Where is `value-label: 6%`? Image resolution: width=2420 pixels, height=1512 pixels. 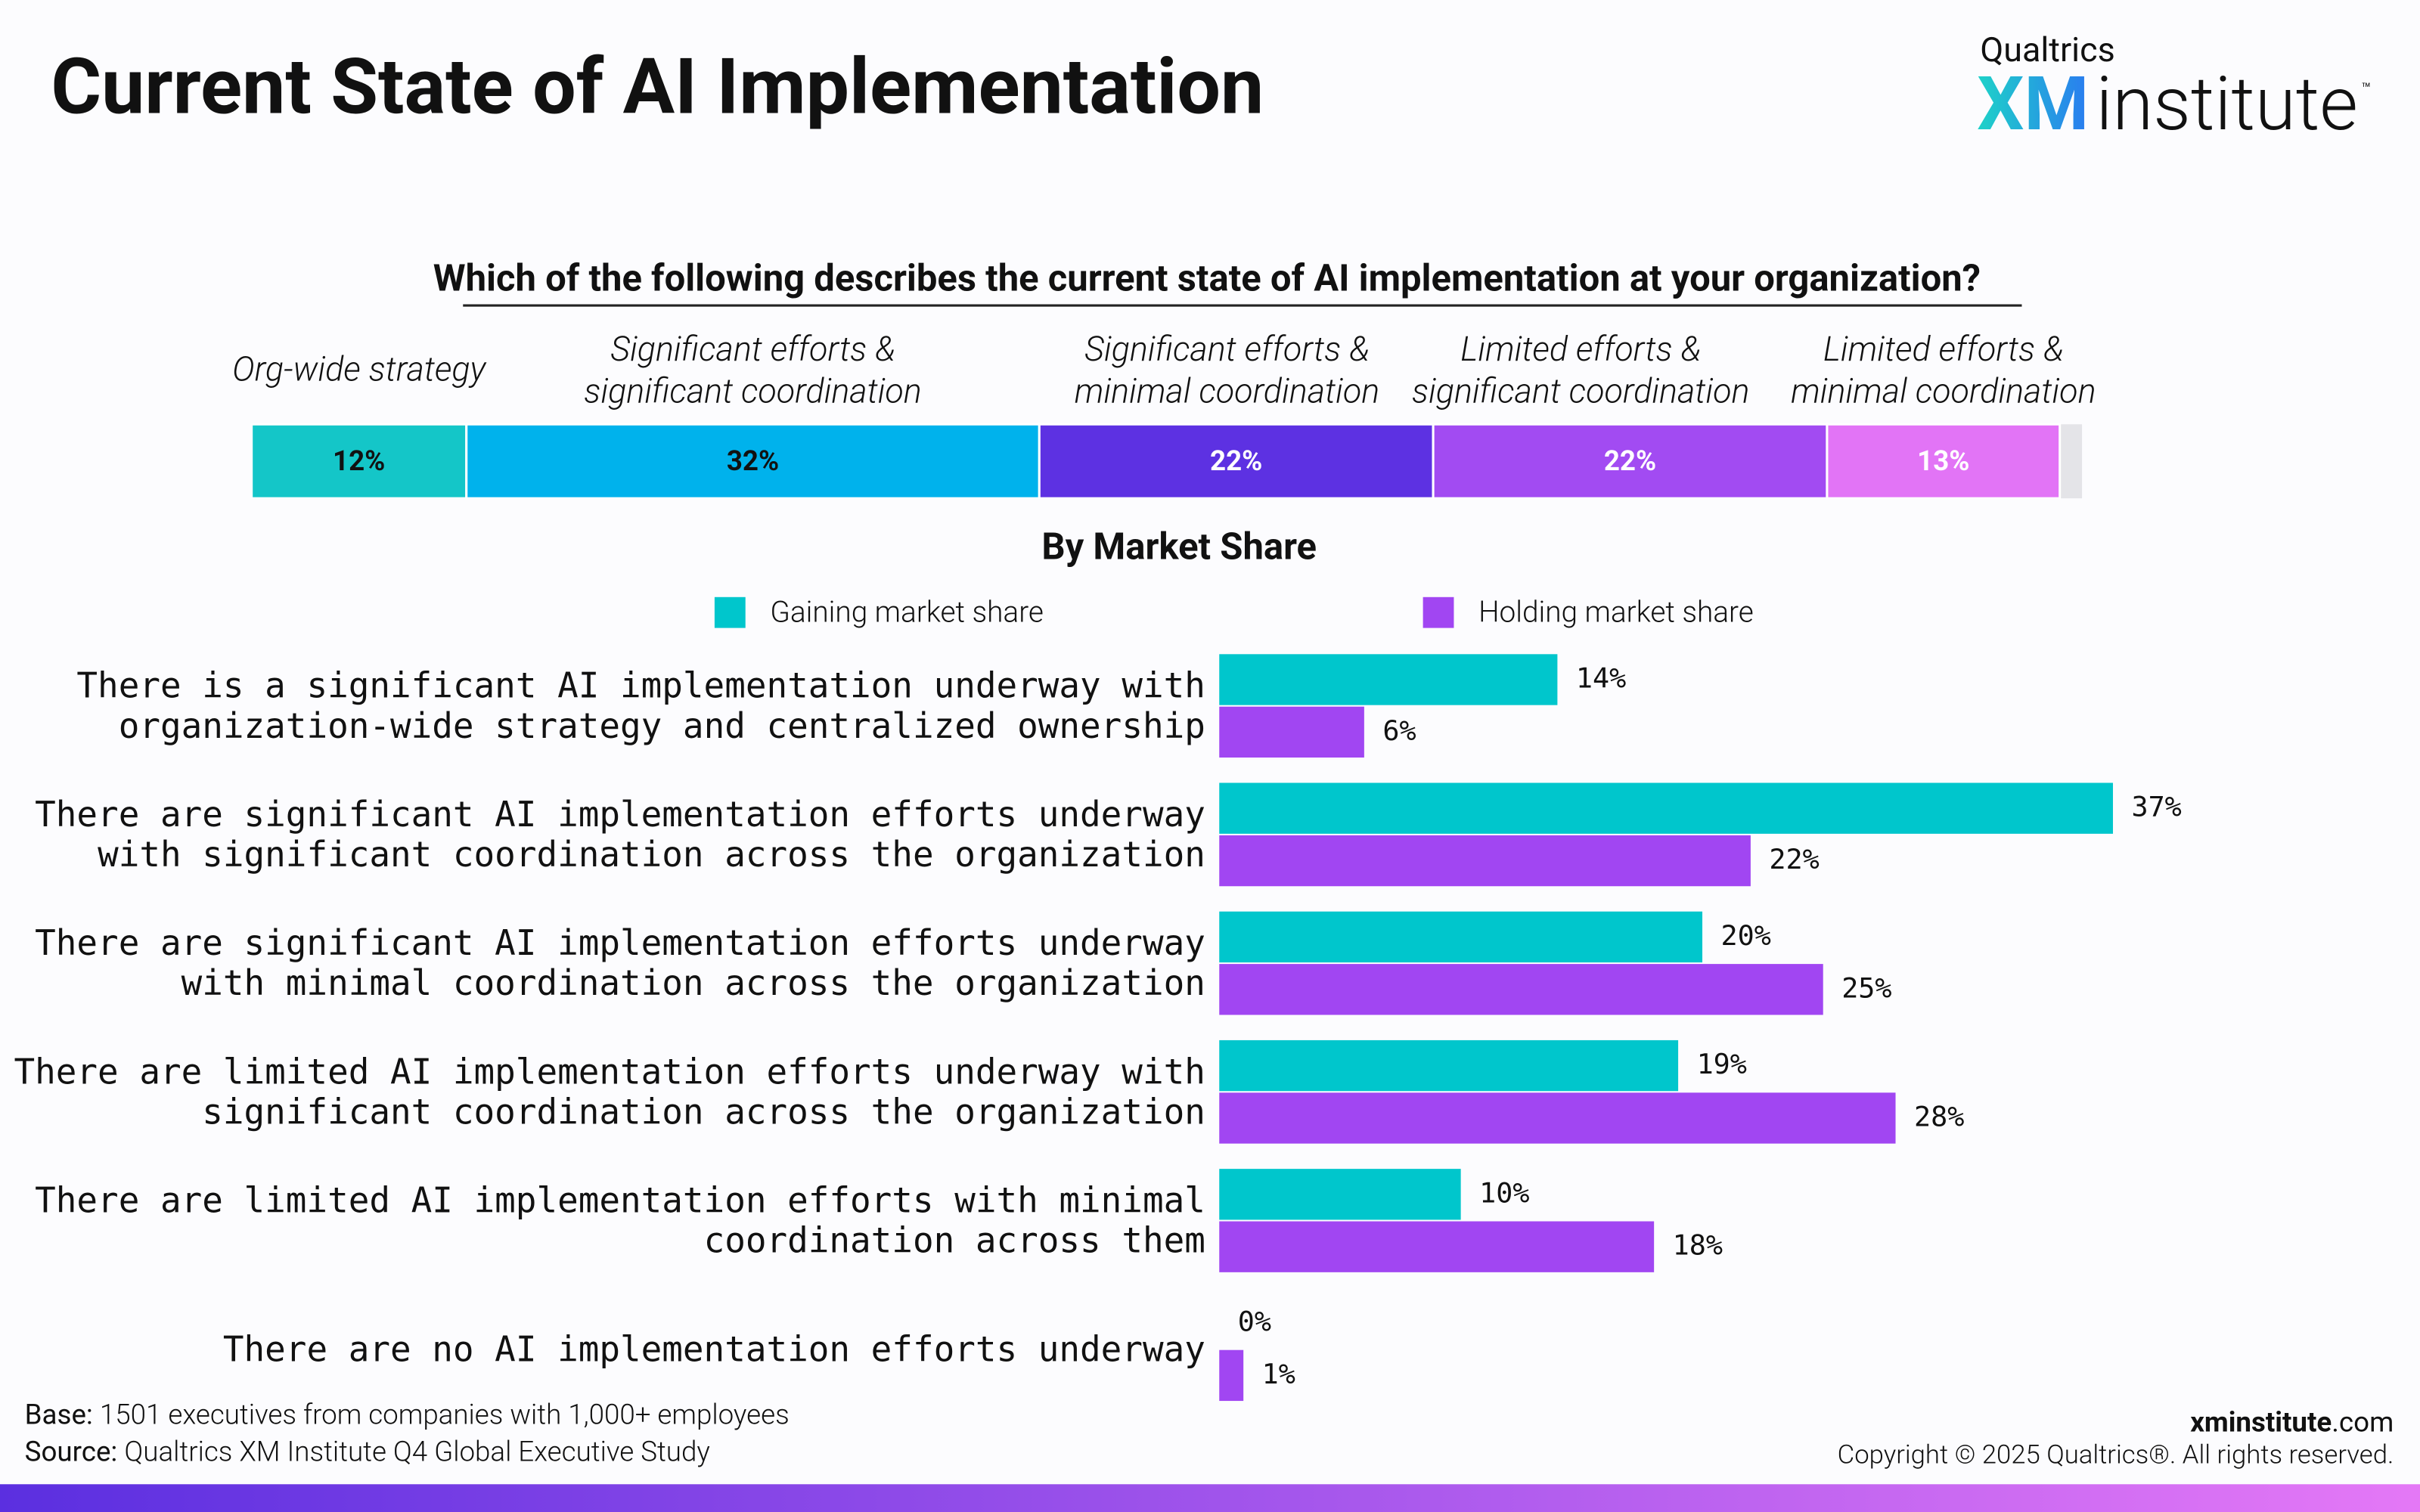
value-label: 6% is located at coordinates (1399, 730).